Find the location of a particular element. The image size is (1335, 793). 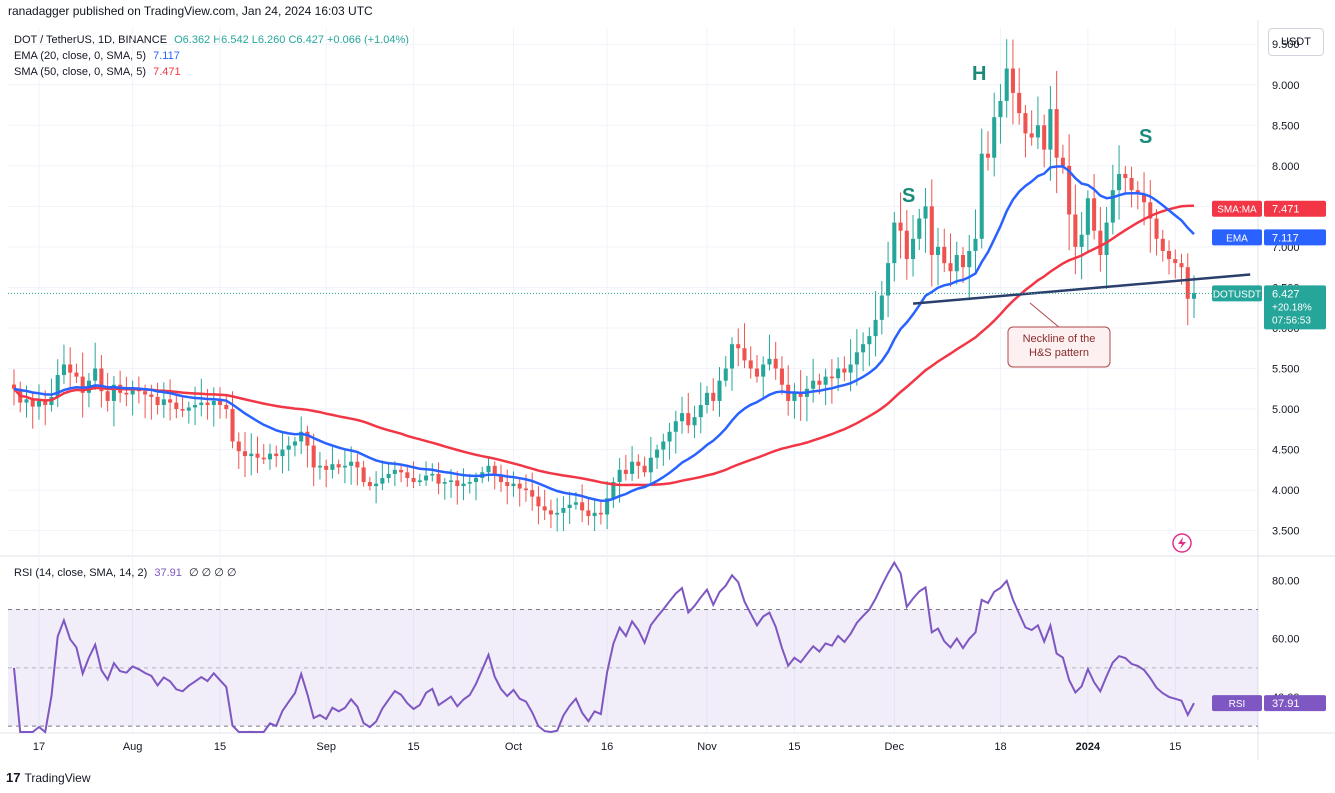

lightning-icon is located at coordinates (1182, 543).